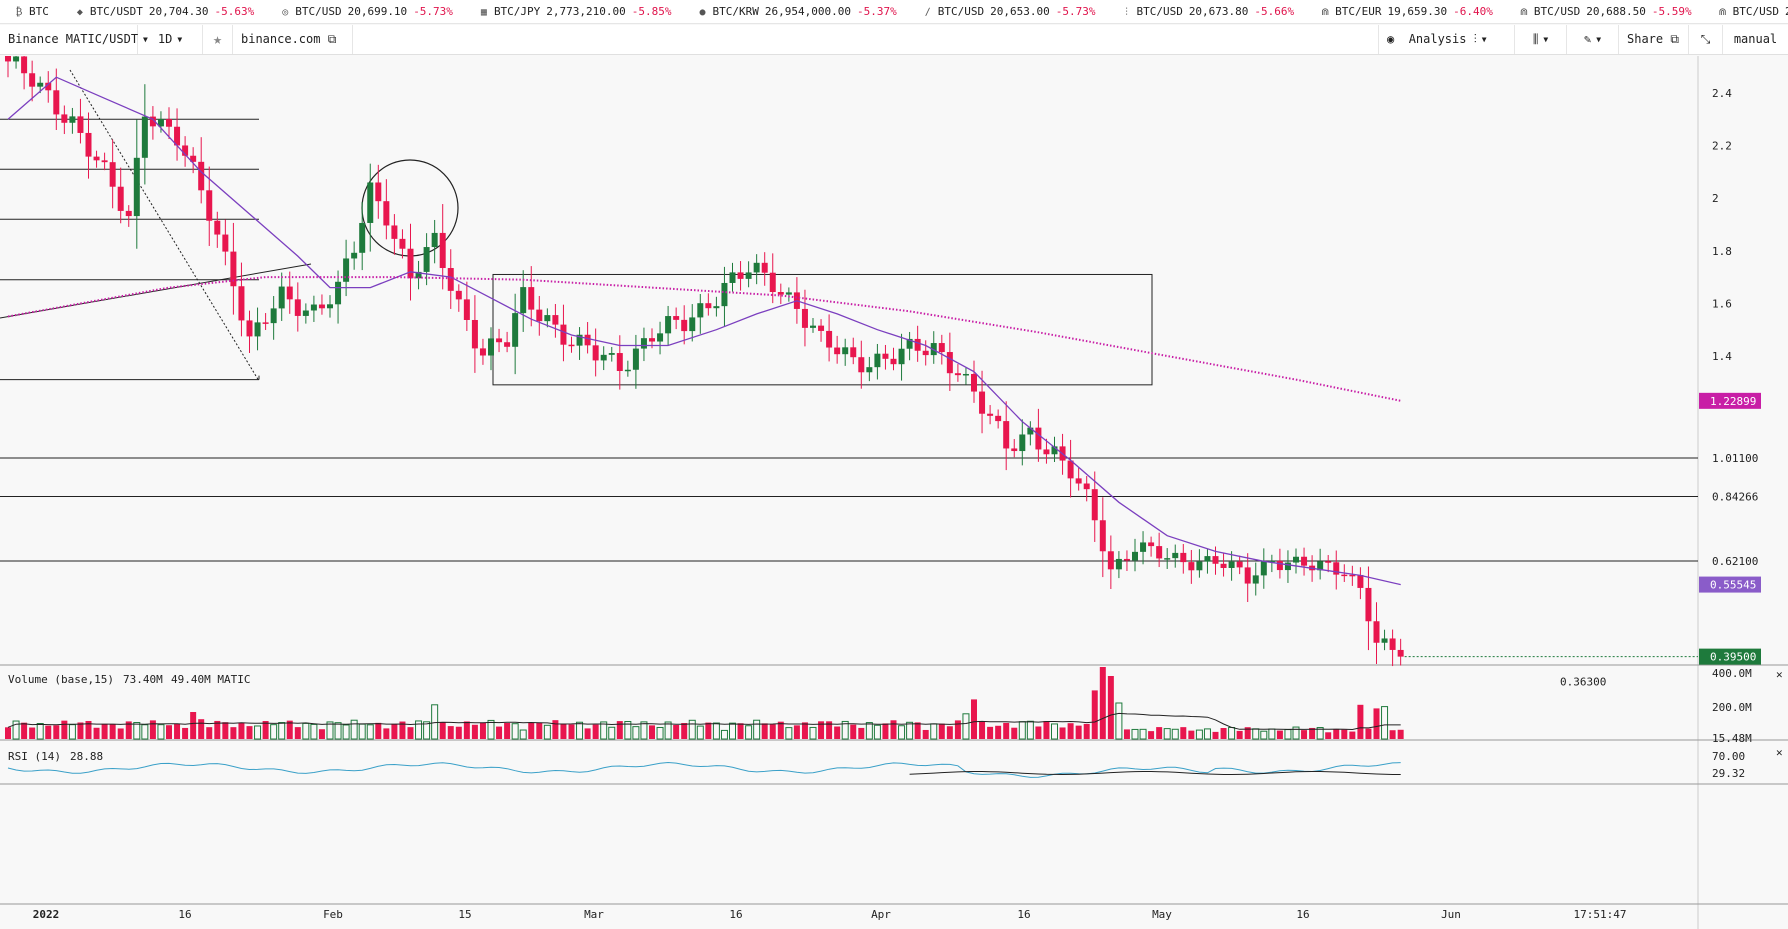 Image resolution: width=1788 pixels, height=929 pixels. What do you see at coordinates (575, 11) in the screenshot?
I see `ticker-item: ▦ BTC/JPY 2,773,210.00 -5.85%` at bounding box center [575, 11].